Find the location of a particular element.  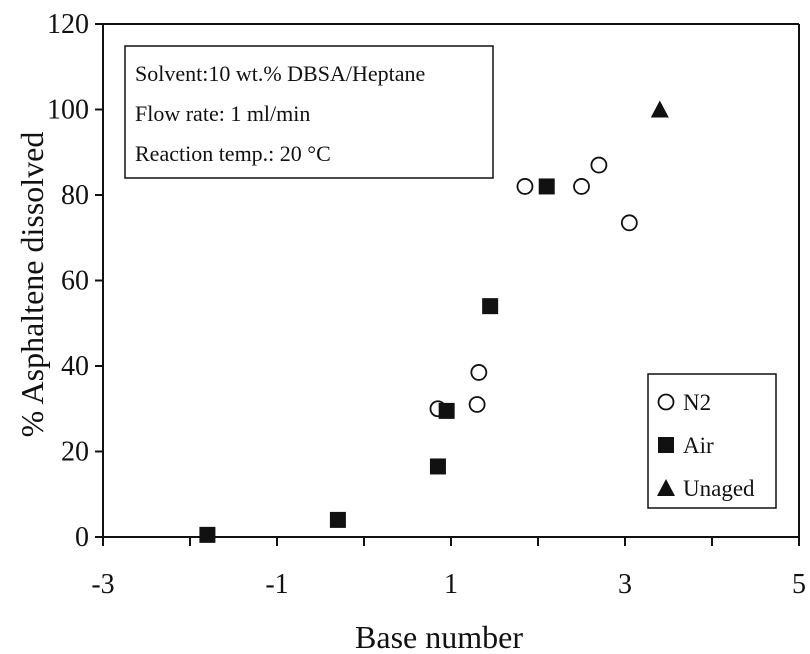

legend-marker-unaged is located at coordinates (666, 487).